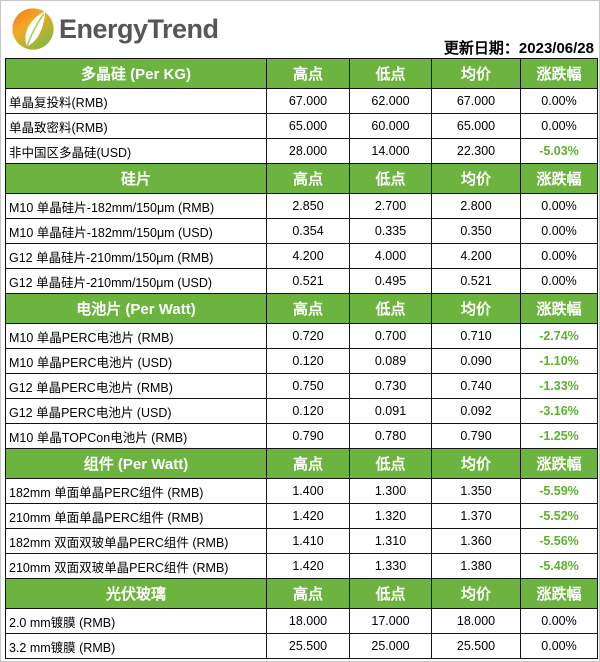 The height and width of the screenshot is (662, 600). What do you see at coordinates (559, 411) in the screenshot?
I see `change-value: -3.16%` at bounding box center [559, 411].